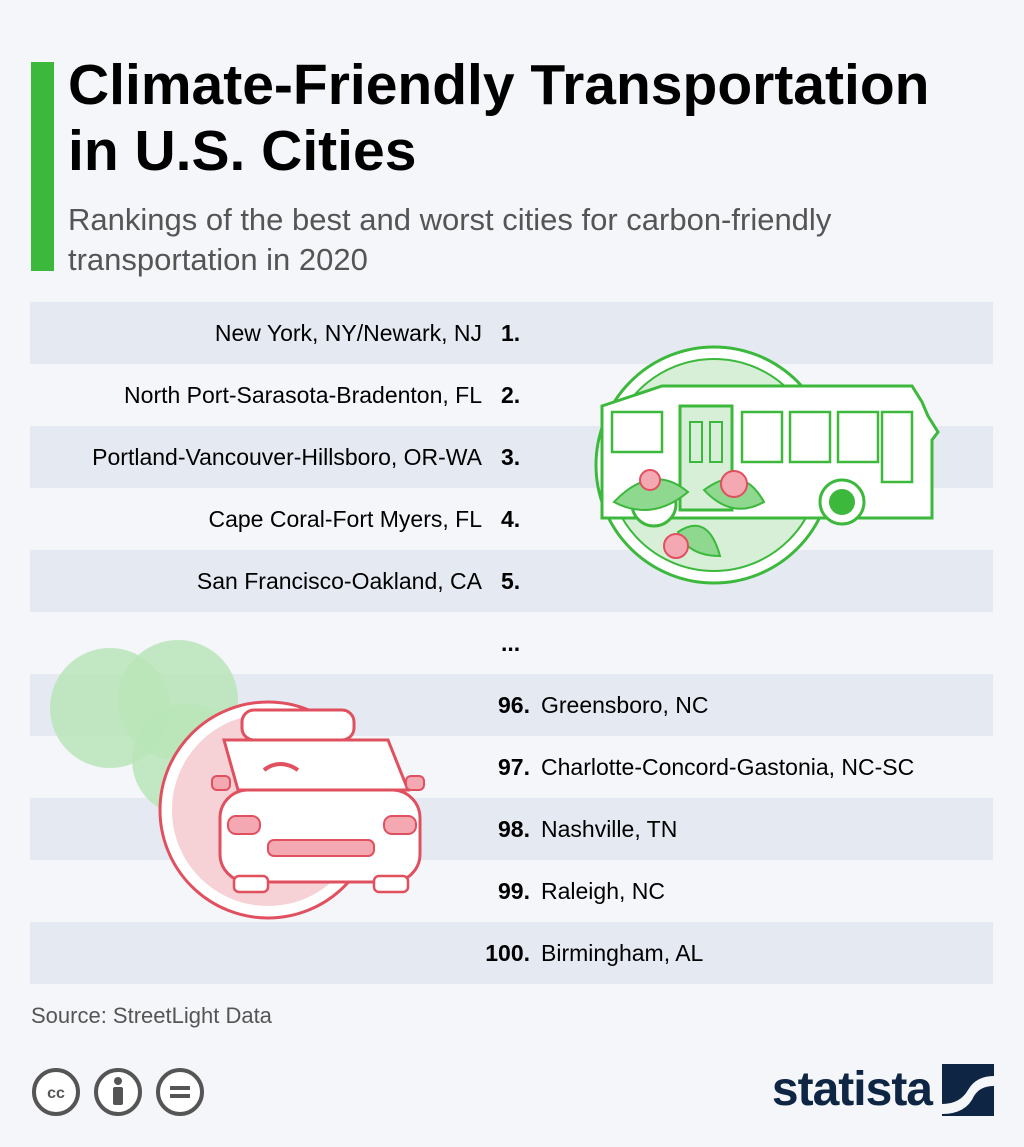 The image size is (1024, 1147). I want to click on ranking-row-worst-100: 100. Birmingham, AL, so click(511, 953).